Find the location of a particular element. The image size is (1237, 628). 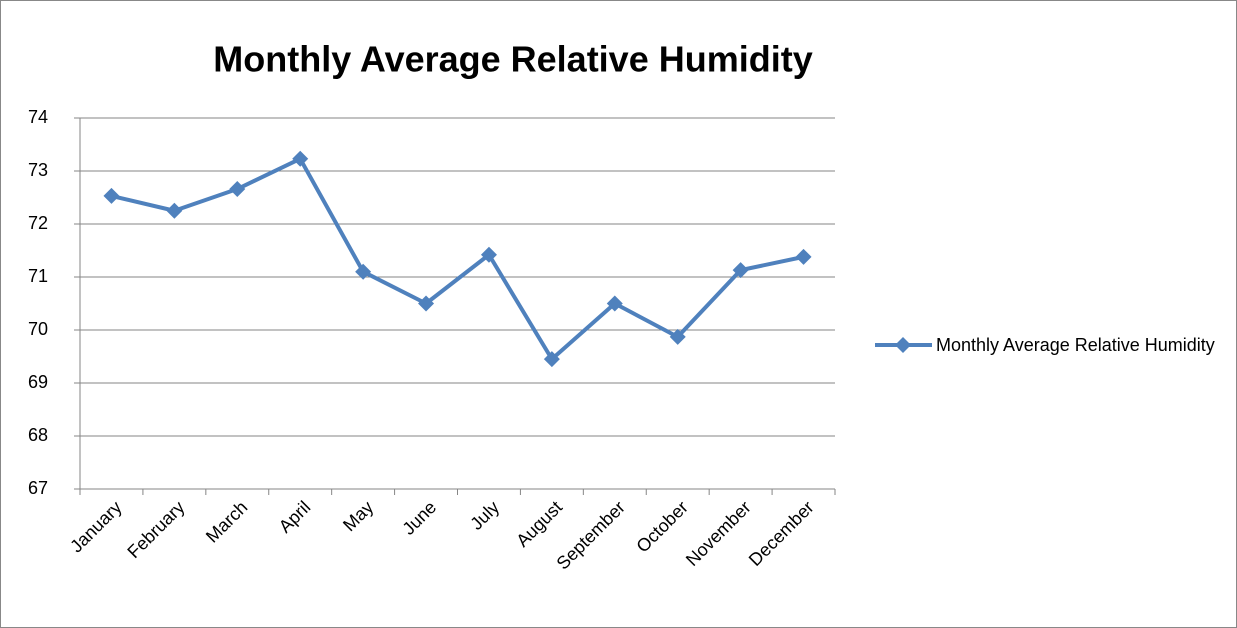

y-tick-label: 73 is located at coordinates (38, 170).